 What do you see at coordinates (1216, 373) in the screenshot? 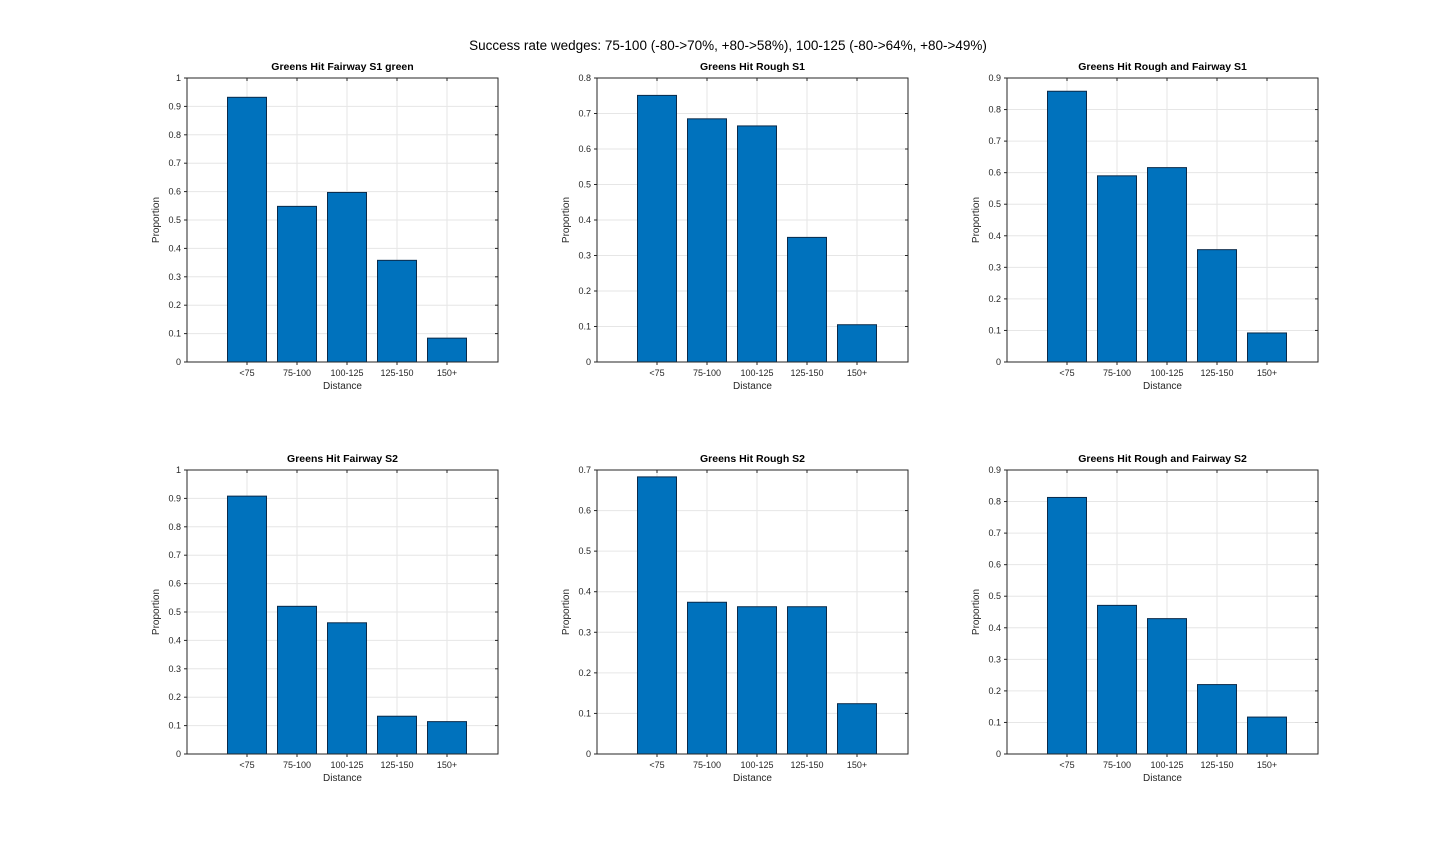
I see `x-tick-label: 125-150` at bounding box center [1216, 373].